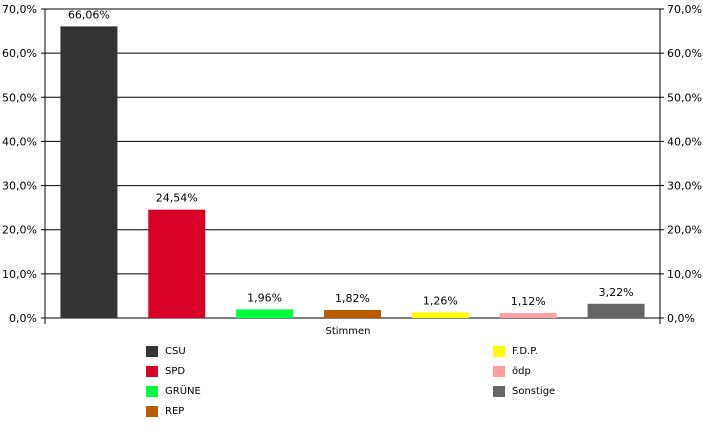  I want to click on legend-item-csu: CSU, so click(166, 351).